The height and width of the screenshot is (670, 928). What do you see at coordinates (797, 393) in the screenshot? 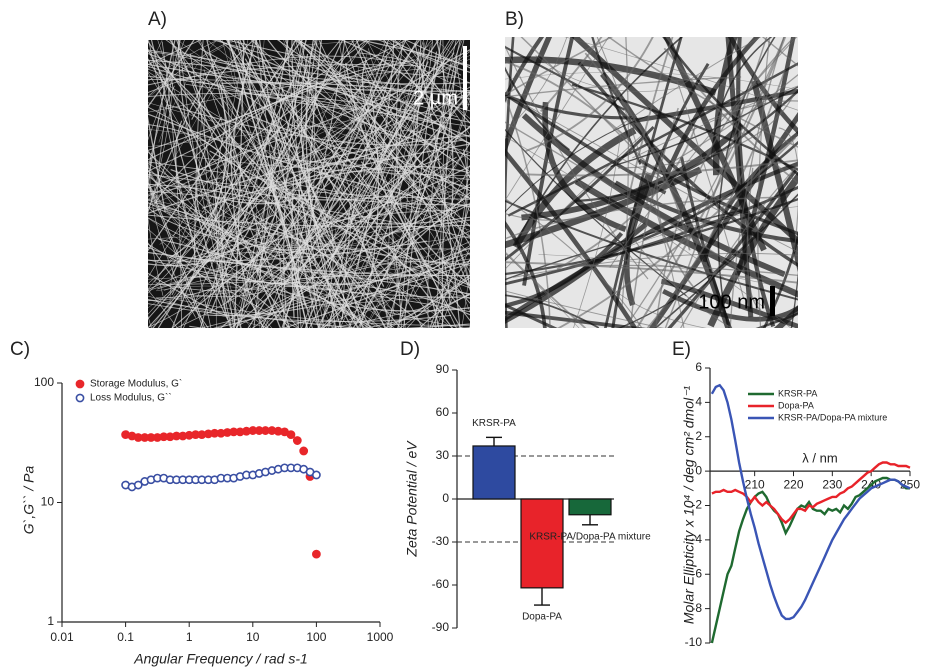
I see `legend-label: KRSR-PA` at bounding box center [797, 393].